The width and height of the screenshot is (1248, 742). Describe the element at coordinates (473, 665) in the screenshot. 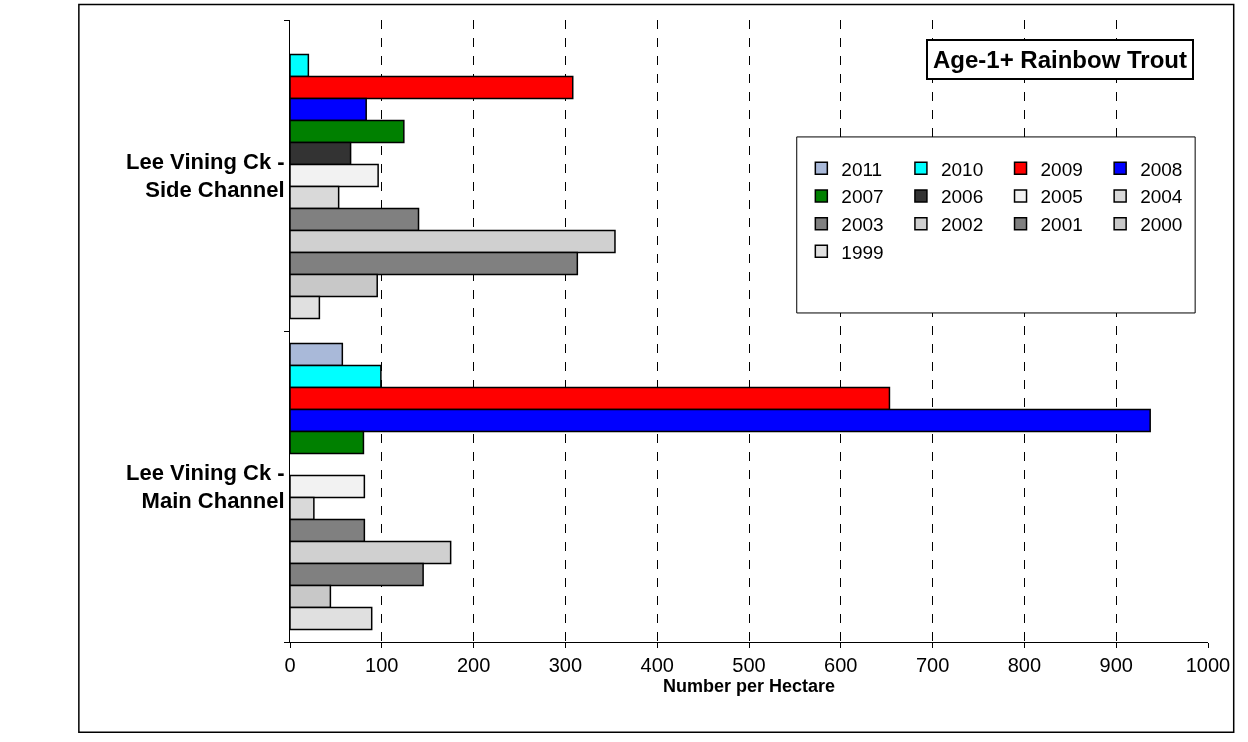

I see `x-tick-label: 200` at that location.